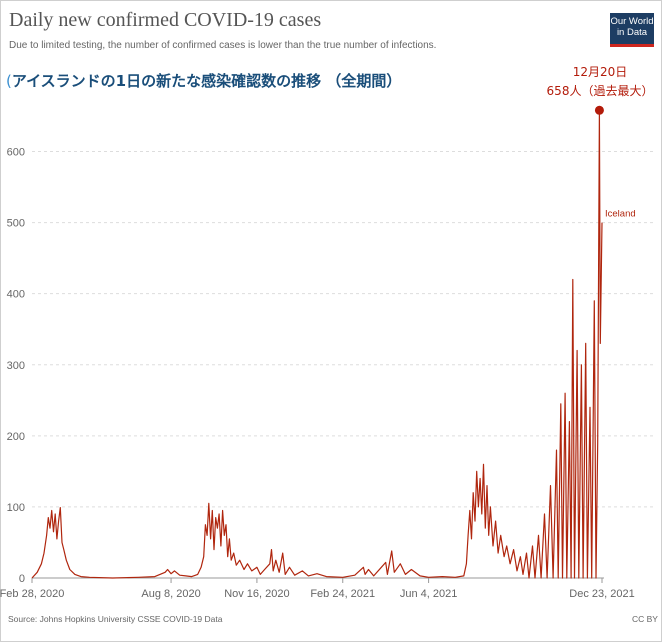  I want to click on annotation-title-text: アイスランドの1日の新たな感染確認数の推移 （全期間）, so click(206, 81).